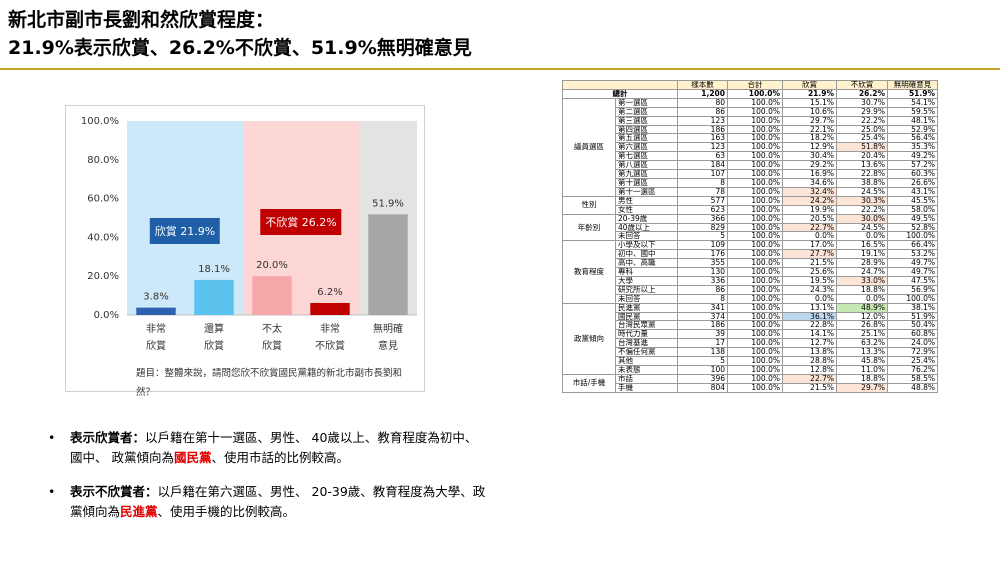 Image resolution: width=1000 pixels, height=563 pixels. I want to click on data-row: 第七選區 63 100.0% 30.4% 20.4% 49.2%, so click(750, 156).